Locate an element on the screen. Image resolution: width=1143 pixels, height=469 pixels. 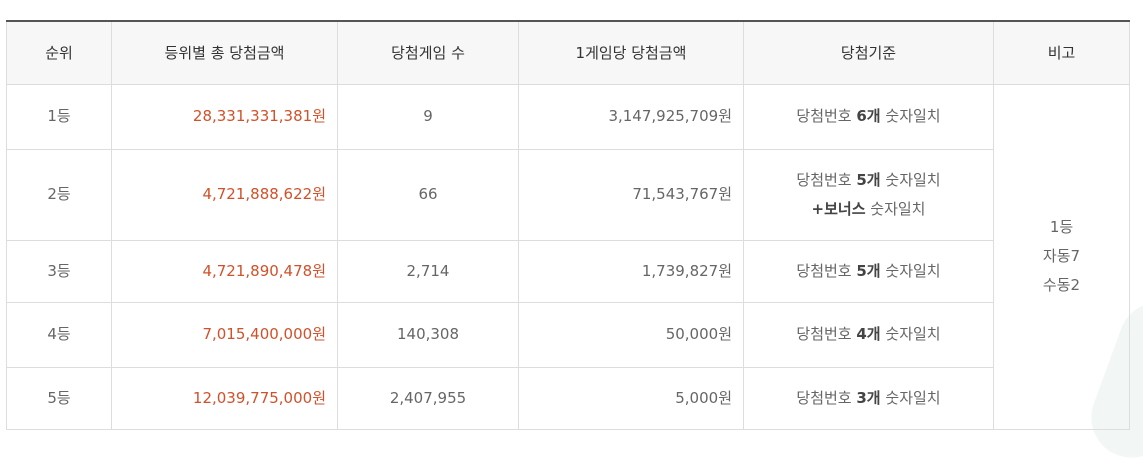
header-winning-games: 당첨게임 수 is located at coordinates (428, 52).